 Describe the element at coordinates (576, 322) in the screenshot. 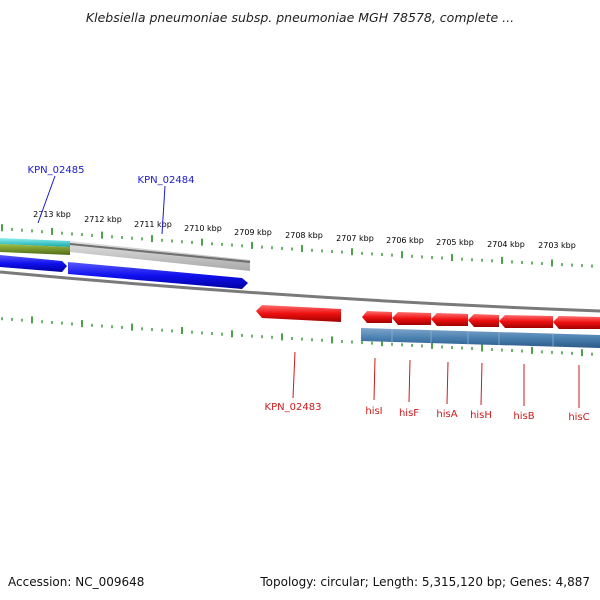

I see `gene-hisC` at that location.